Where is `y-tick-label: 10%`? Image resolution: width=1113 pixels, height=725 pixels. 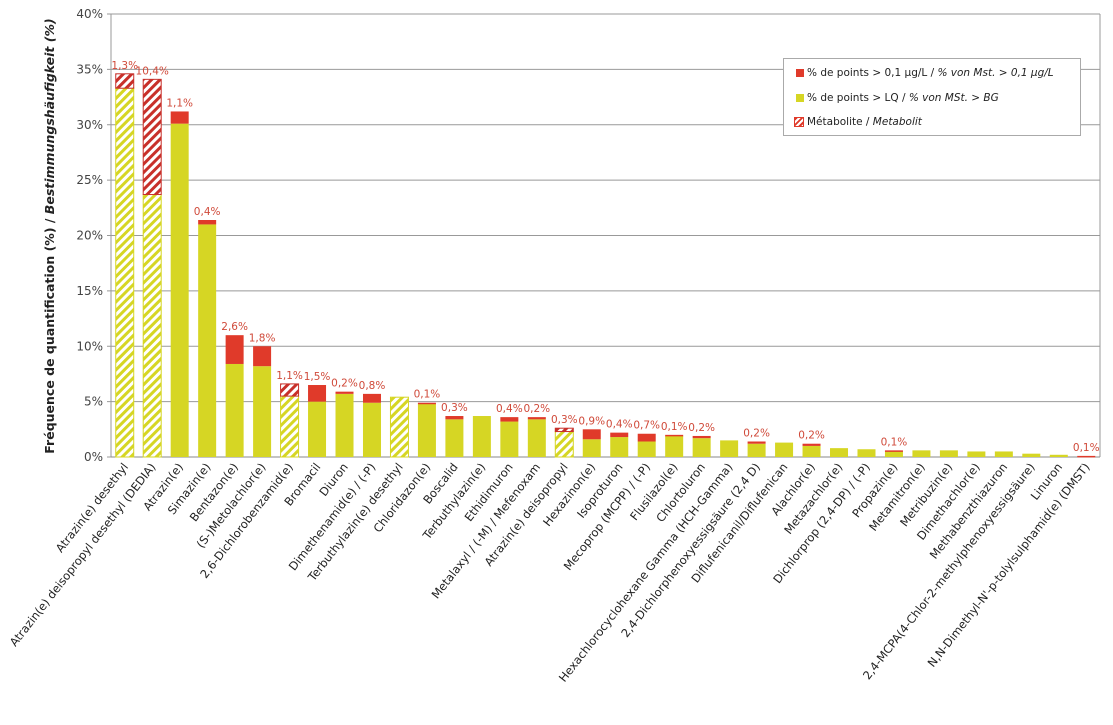
y-tick-label: 10% is located at coordinates (89, 346).